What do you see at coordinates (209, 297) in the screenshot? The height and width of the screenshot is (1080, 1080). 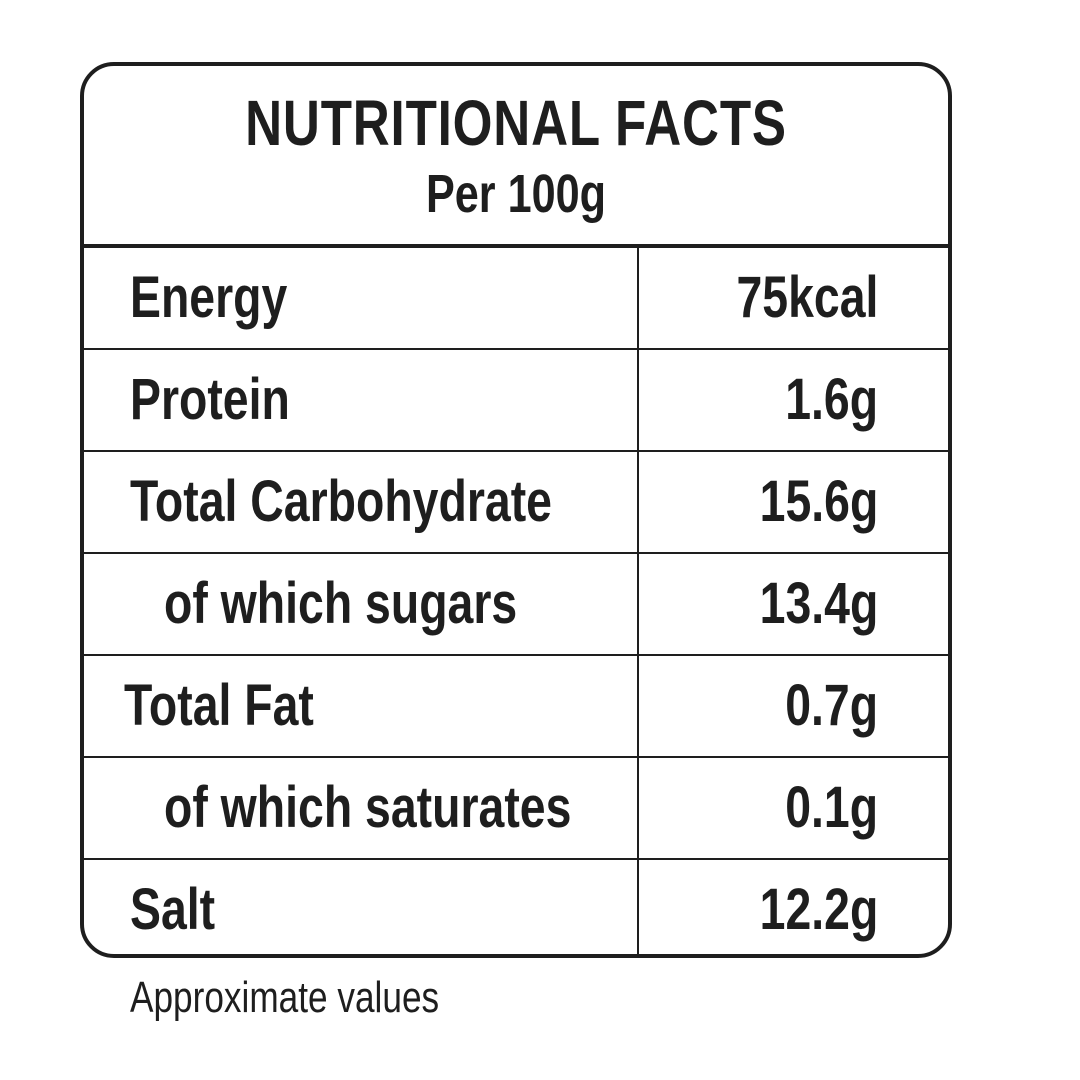 I see `nutrient-label: Energy` at bounding box center [209, 297].